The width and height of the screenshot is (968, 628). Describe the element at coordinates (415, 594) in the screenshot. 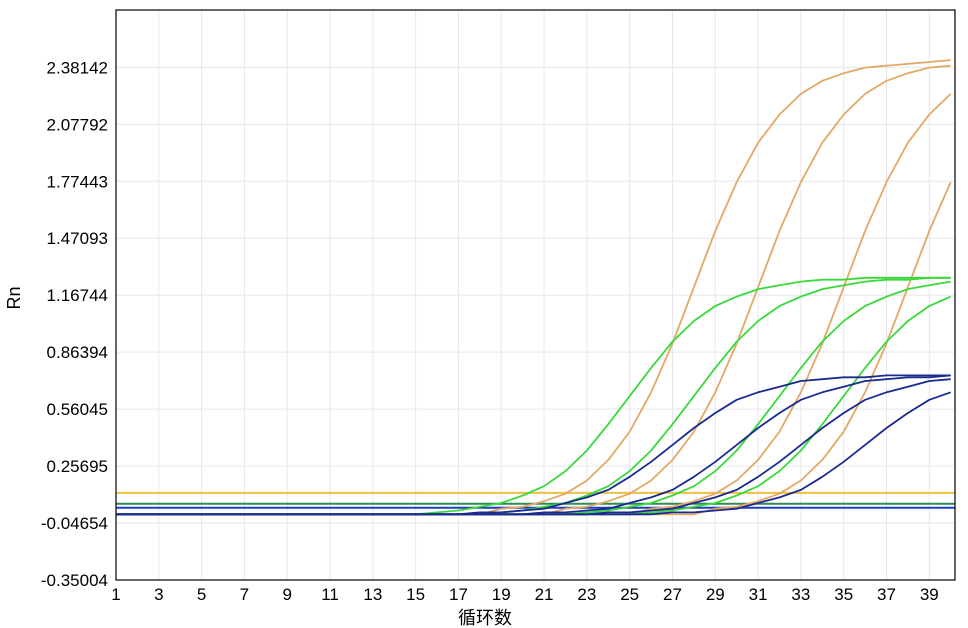

I see `x-tick-label: 15` at that location.